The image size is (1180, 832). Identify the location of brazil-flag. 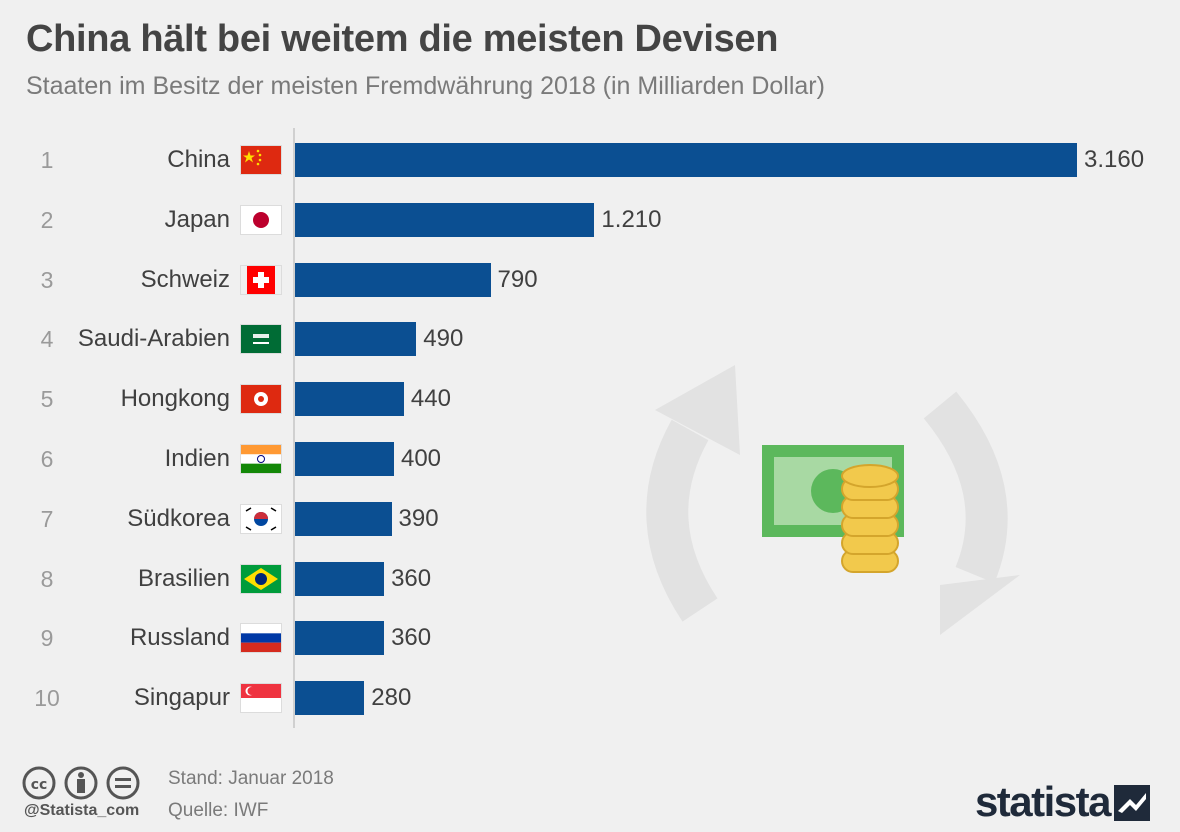
(261, 578).